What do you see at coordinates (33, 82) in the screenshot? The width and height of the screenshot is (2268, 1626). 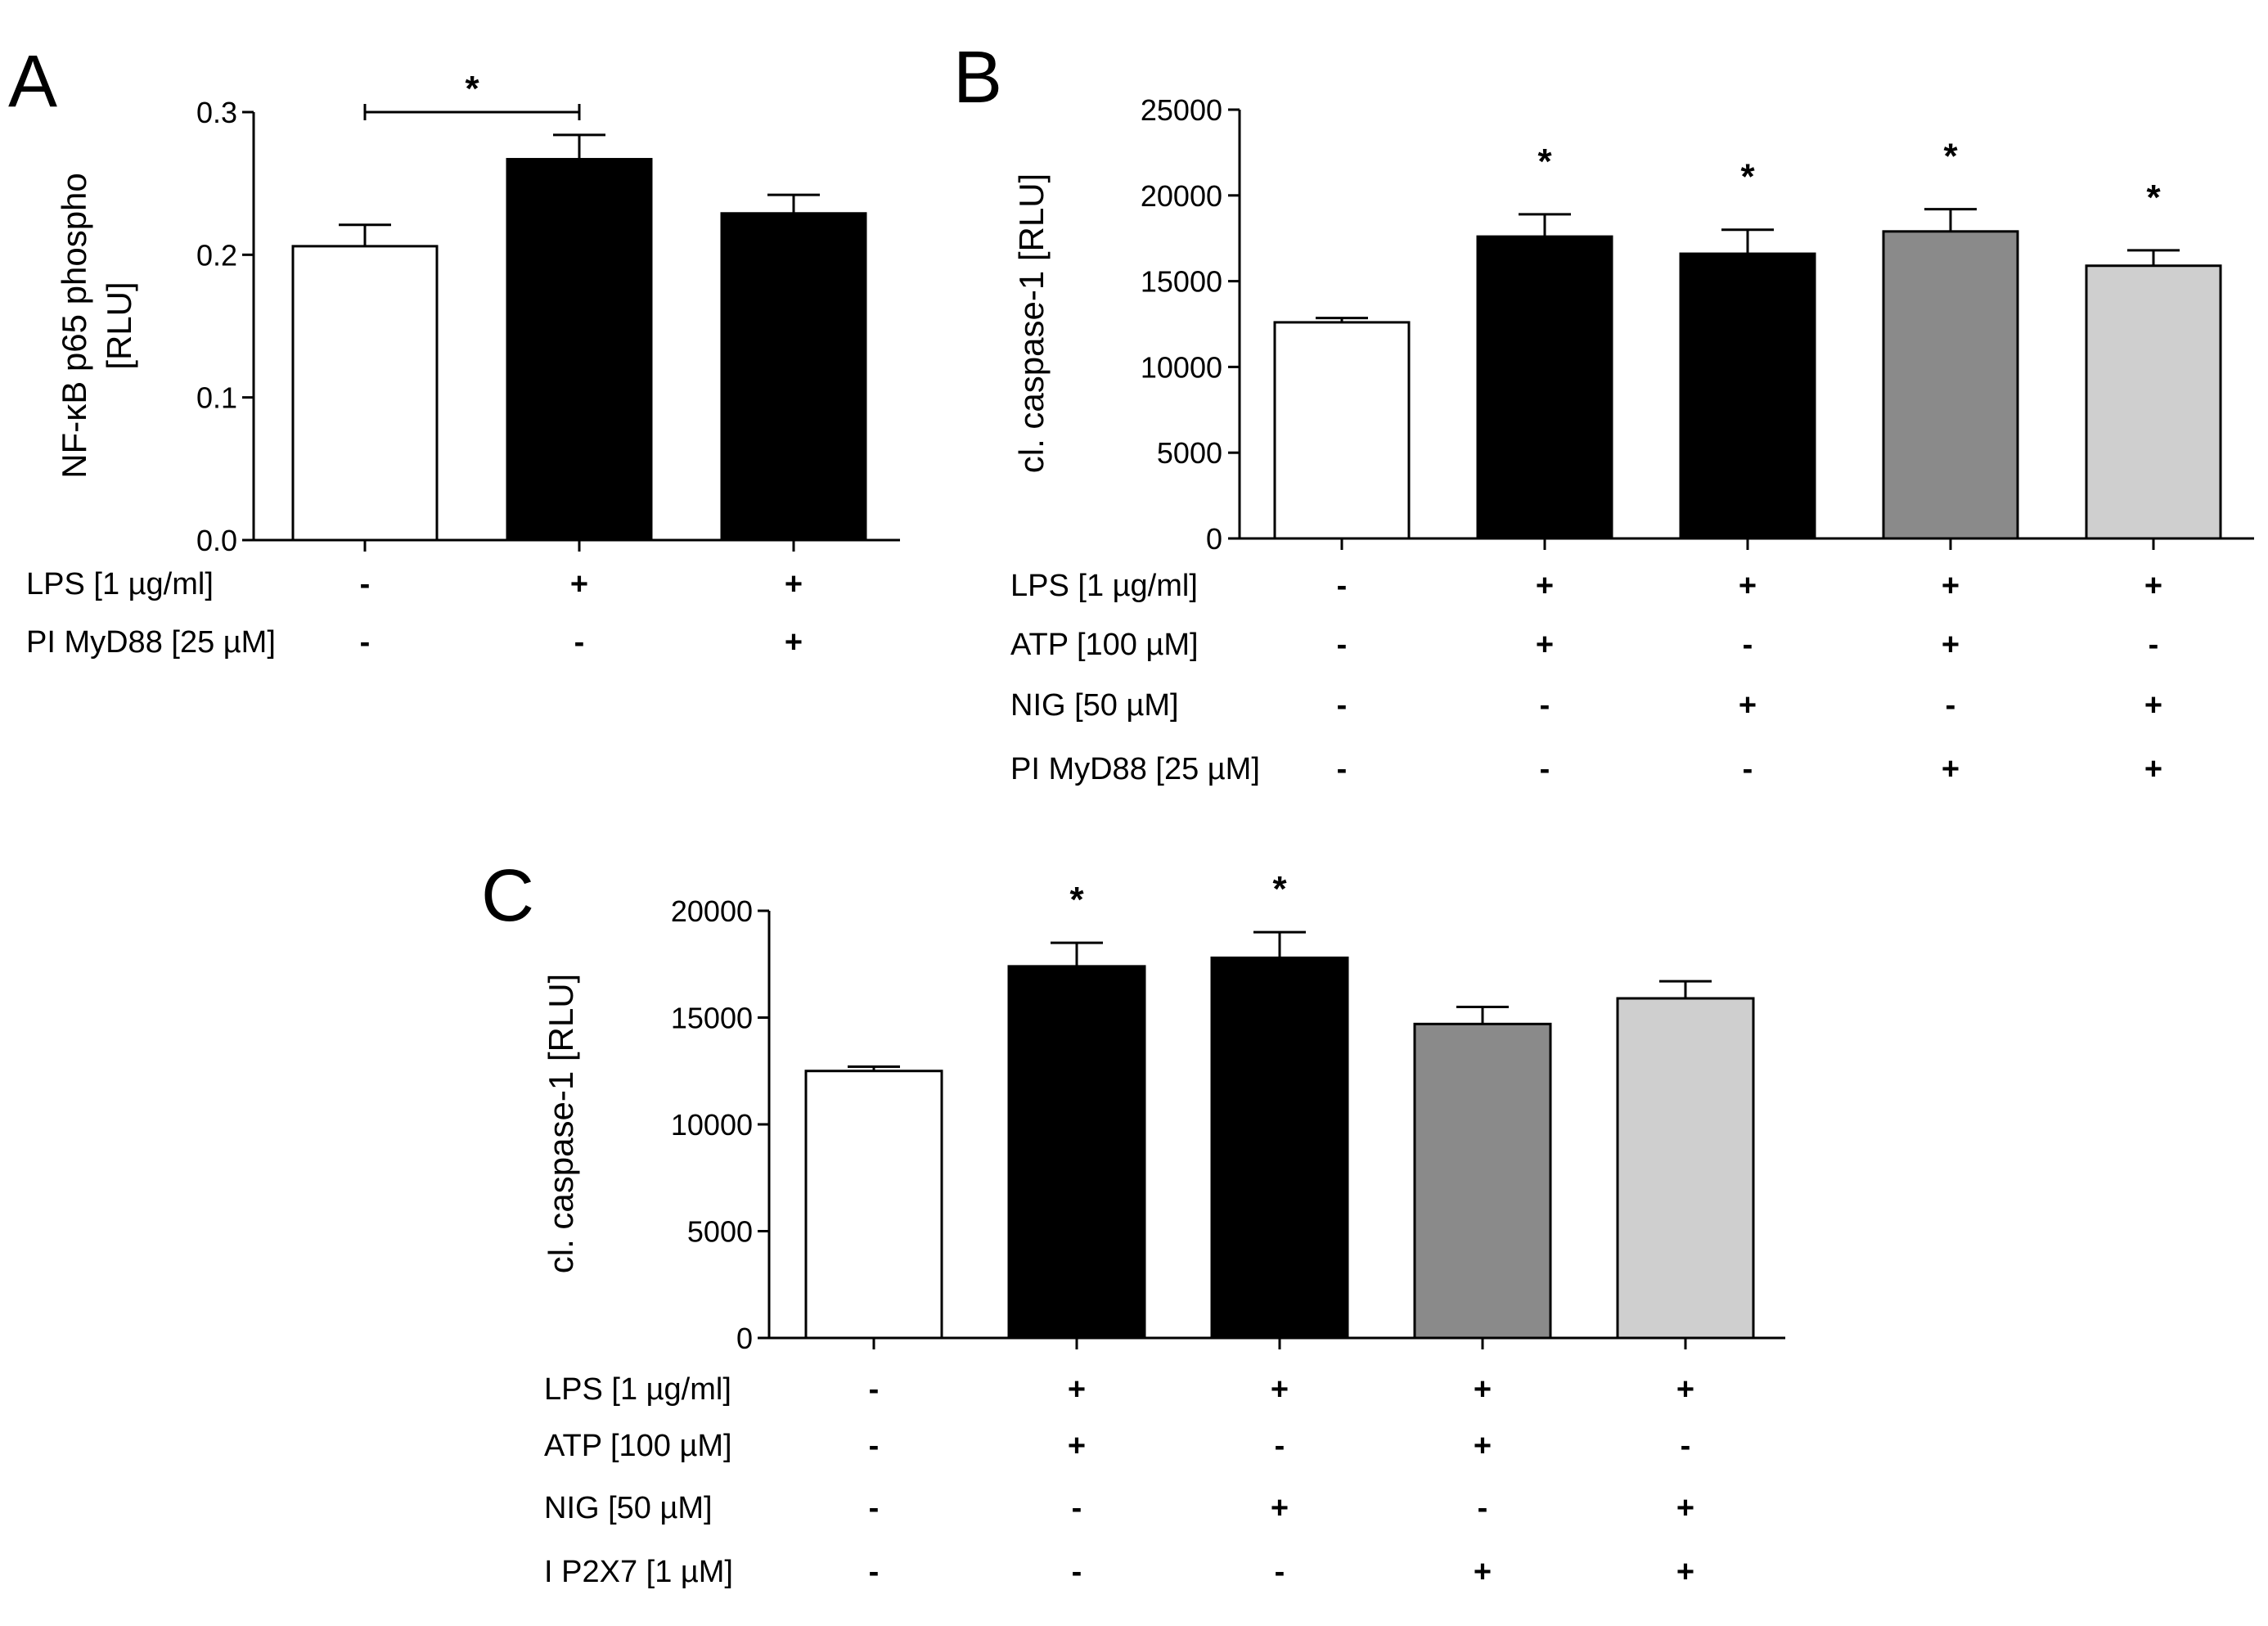 I see `panel-label: A` at bounding box center [33, 82].